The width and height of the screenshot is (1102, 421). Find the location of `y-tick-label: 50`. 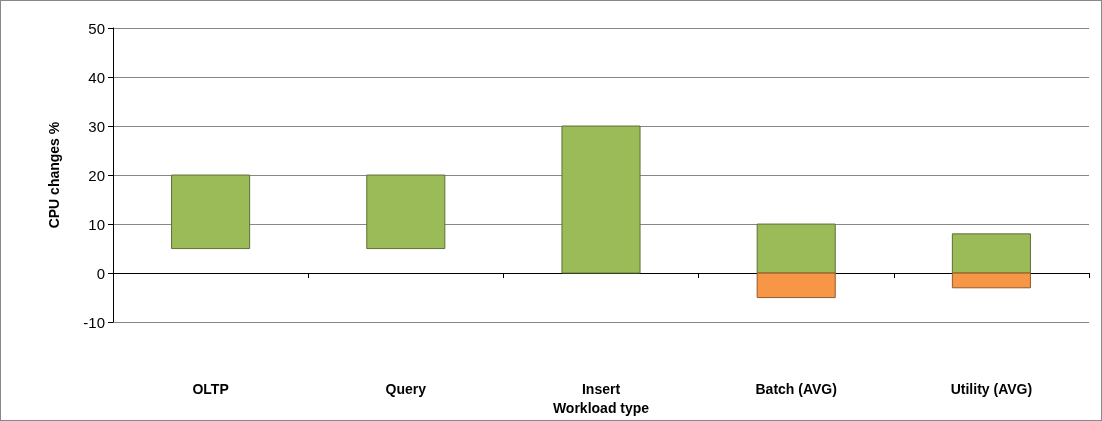

y-tick-label: 50 is located at coordinates (96, 28).